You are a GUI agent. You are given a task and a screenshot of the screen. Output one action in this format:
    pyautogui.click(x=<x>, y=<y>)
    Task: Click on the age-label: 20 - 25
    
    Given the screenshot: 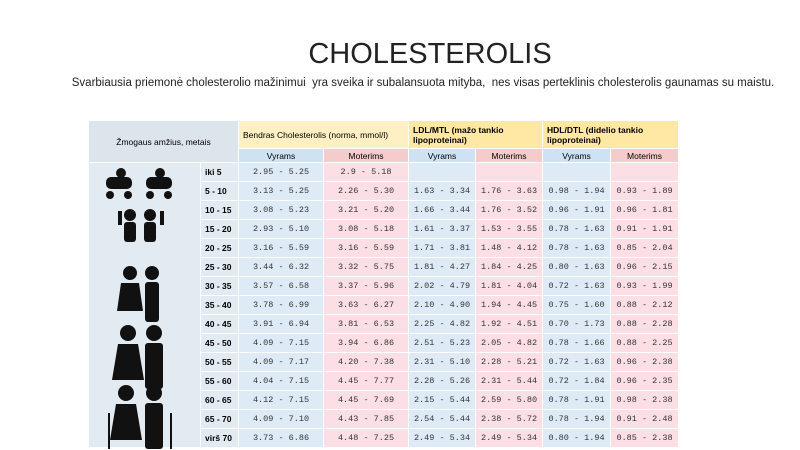 What is the action you would take?
    pyautogui.click(x=219, y=248)
    